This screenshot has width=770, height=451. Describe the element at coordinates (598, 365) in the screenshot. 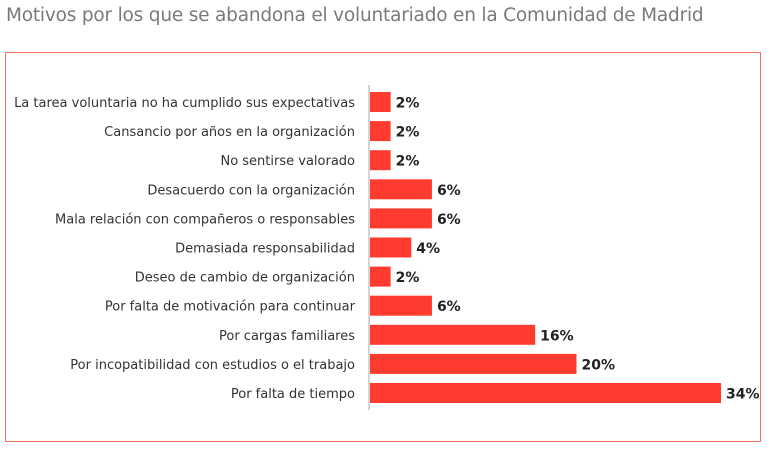

I see `data-label: 20%` at that location.